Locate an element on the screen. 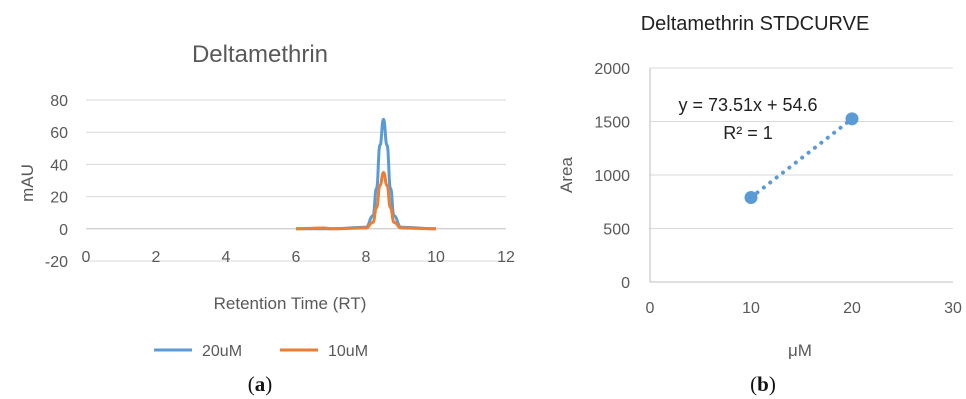 This screenshot has width=966, height=399. chart-b-xtick: 0 is located at coordinates (650, 308).